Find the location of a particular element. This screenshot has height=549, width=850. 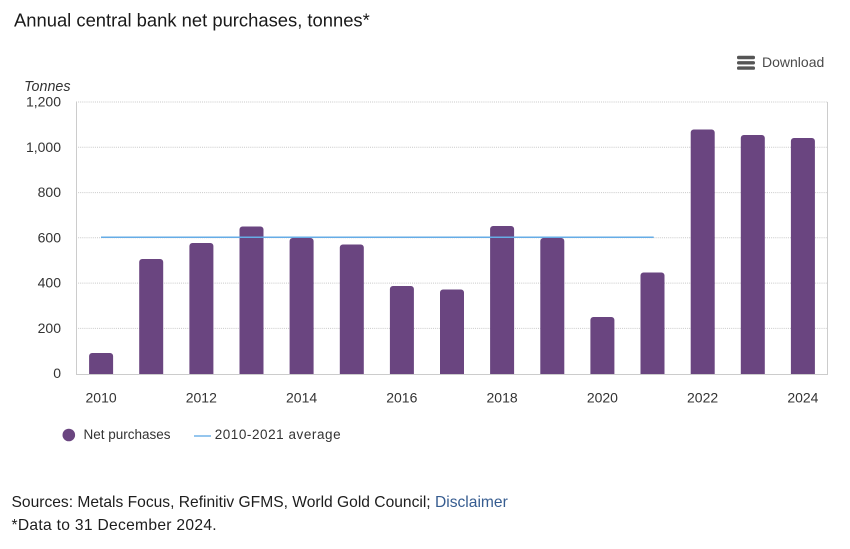

svg-text: 2018 is located at coordinates (502, 398).